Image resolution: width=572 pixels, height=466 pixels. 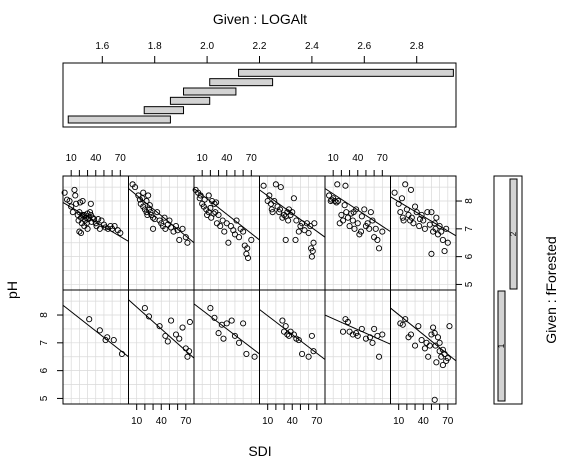 What do you see at coordinates (417, 46) in the screenshot?
I see `given-top-tick-label: 2.8` at bounding box center [417, 46].